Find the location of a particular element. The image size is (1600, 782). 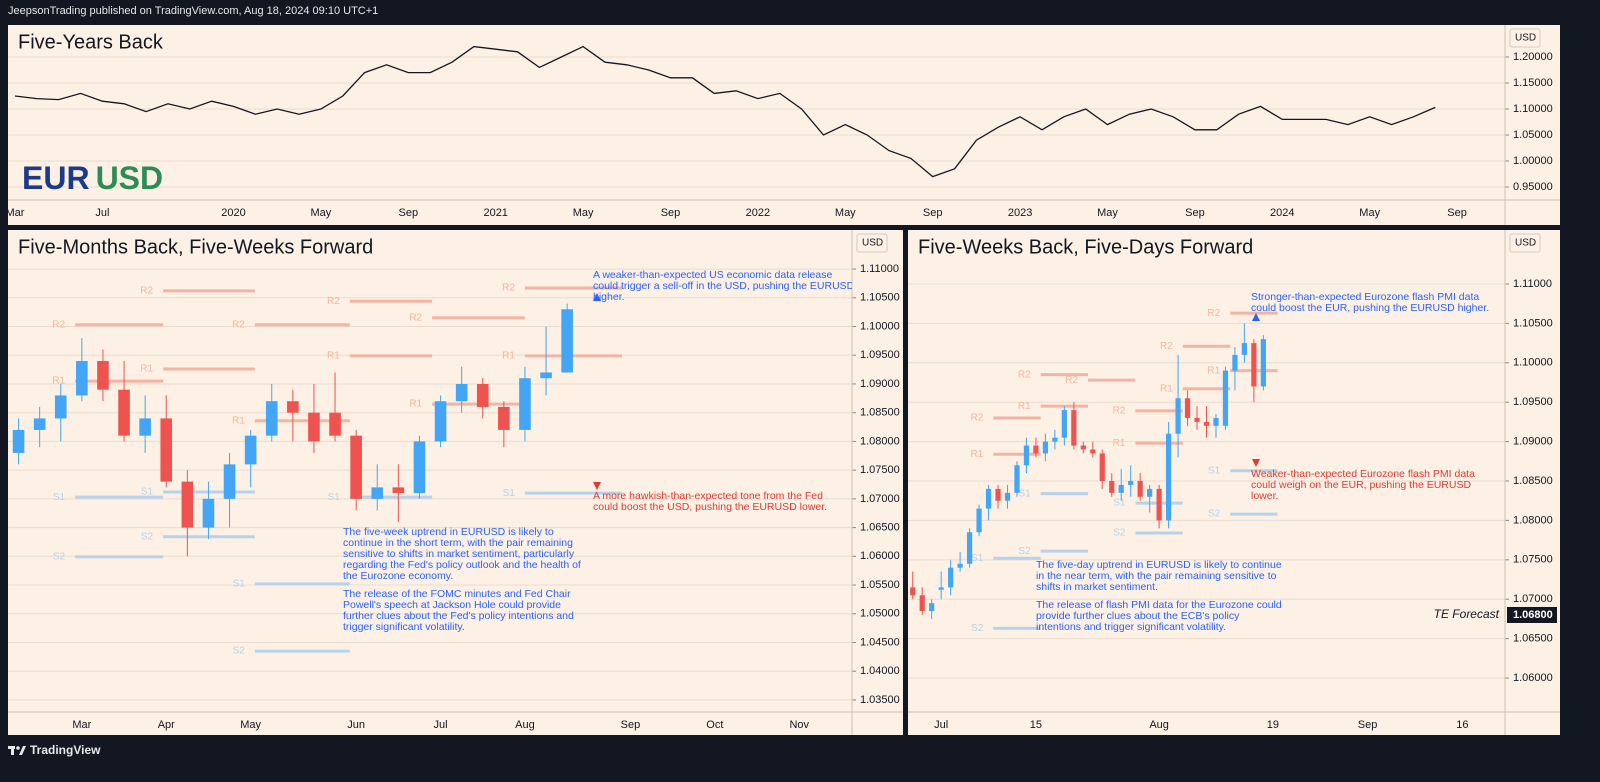

y-tick-label: 1.08000 is located at coordinates (880, 441).